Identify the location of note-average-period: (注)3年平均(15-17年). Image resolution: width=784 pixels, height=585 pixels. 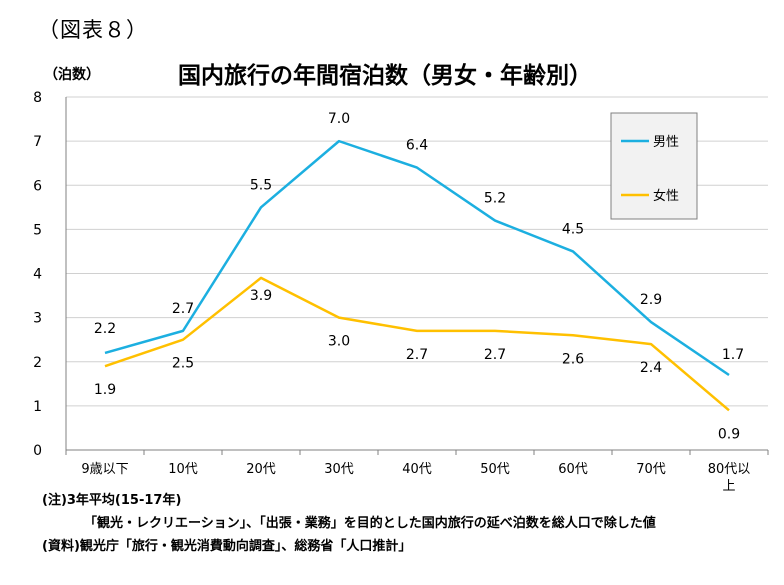
(112, 500).